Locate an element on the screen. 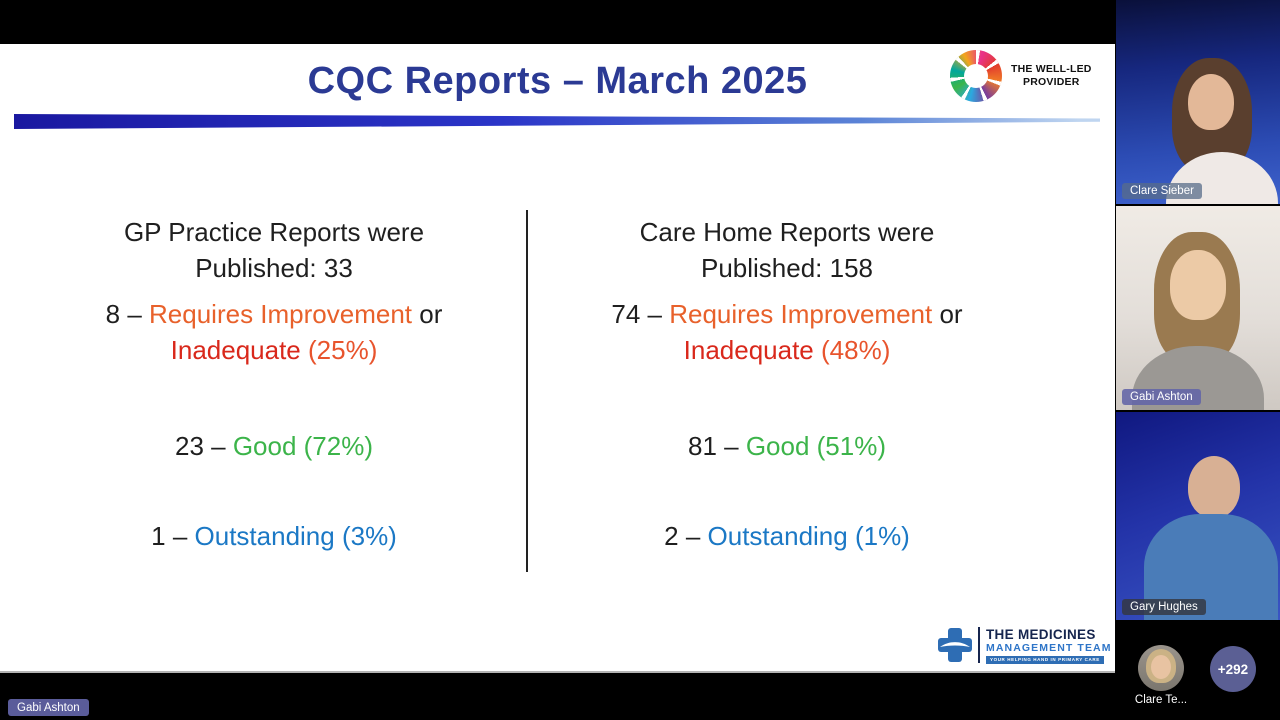 This screenshot has width=1280, height=720. participant-name-label: Gary Hughes is located at coordinates (1164, 607).